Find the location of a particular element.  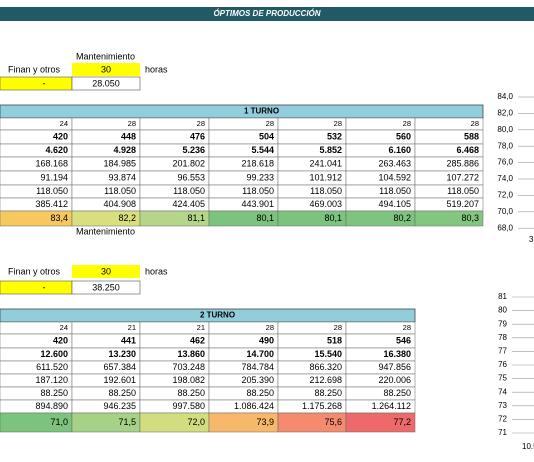

y-tick-label: 68,0 is located at coordinates (505, 227).